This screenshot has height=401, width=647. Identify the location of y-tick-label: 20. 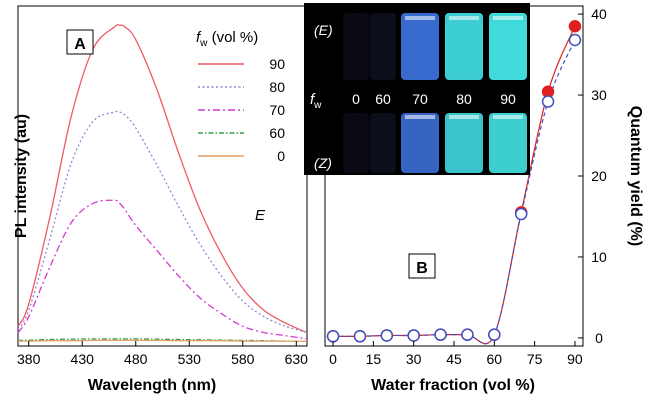
(599, 176).